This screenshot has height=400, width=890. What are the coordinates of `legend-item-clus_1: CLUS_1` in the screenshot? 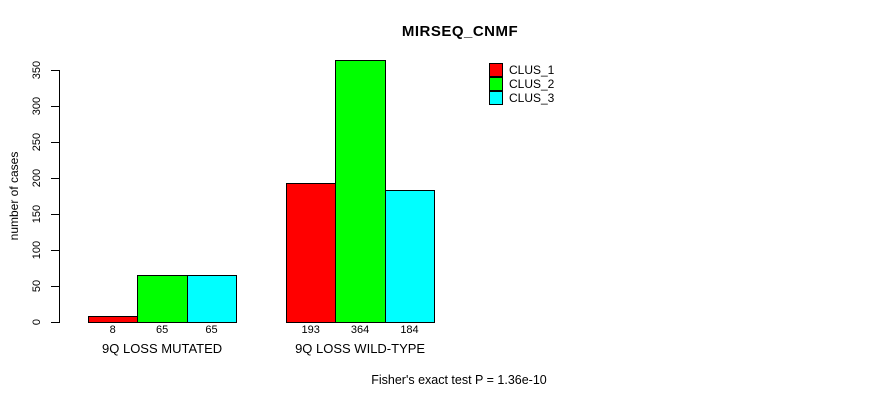 It's located at (521, 70).